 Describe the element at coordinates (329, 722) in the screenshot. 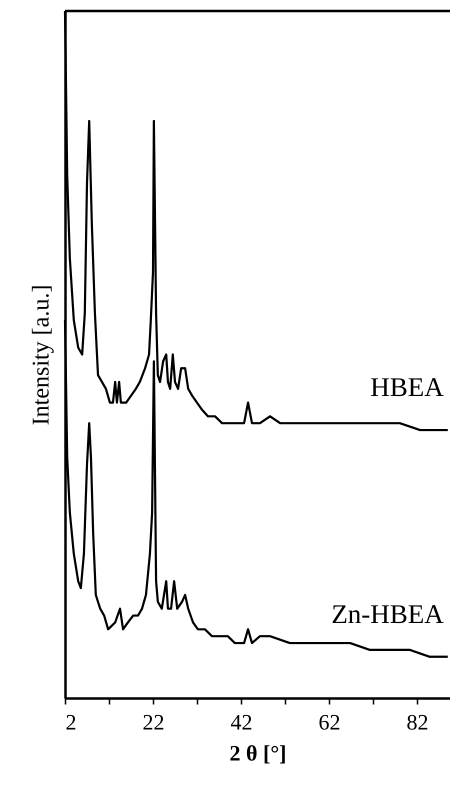

I see `x-tick-label: 62` at that location.